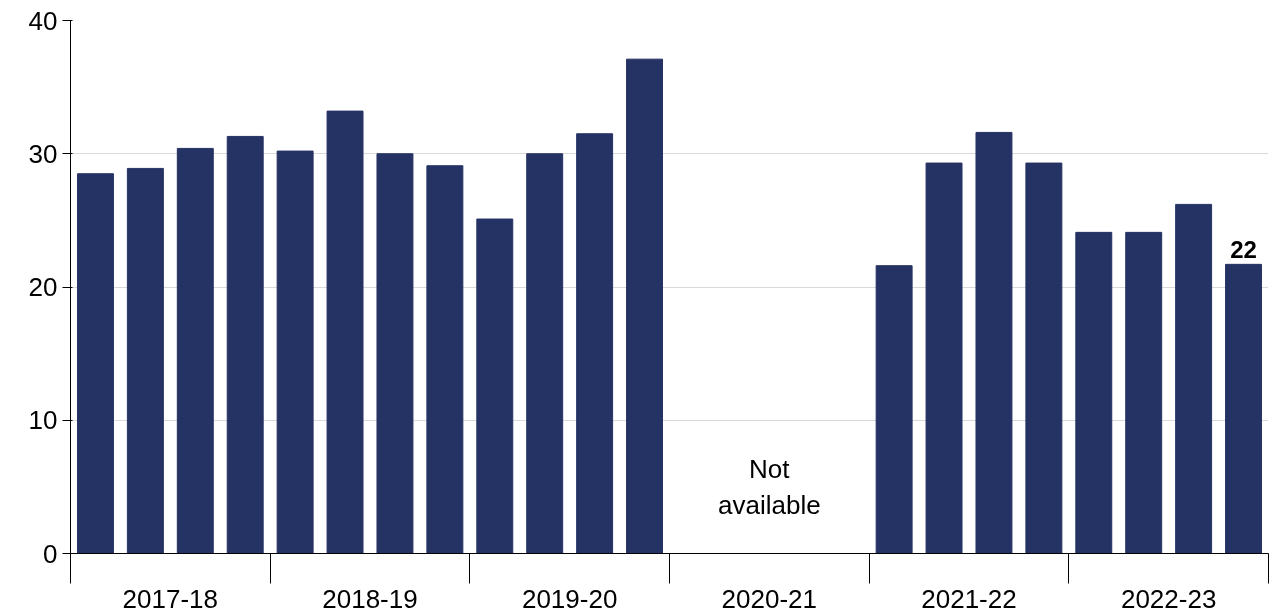  I want to click on x-tick-label: 2018-19, so click(370, 596).